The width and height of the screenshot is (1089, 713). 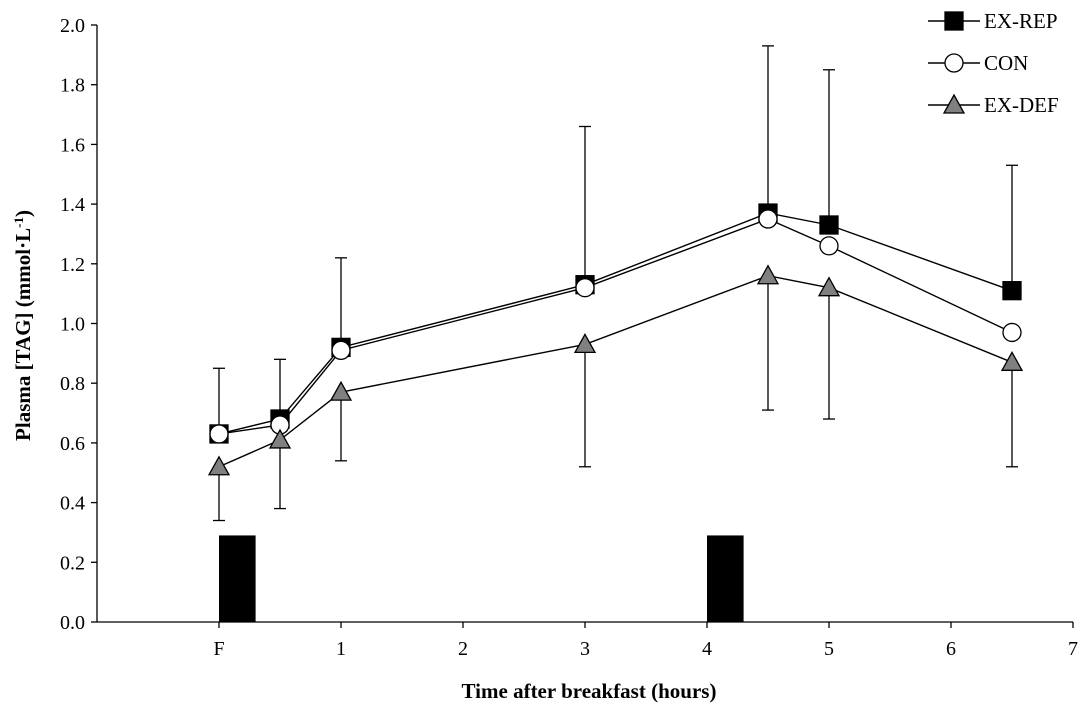 What do you see at coordinates (951, 649) in the screenshot?
I see `x-tick-label: 6` at bounding box center [951, 649].